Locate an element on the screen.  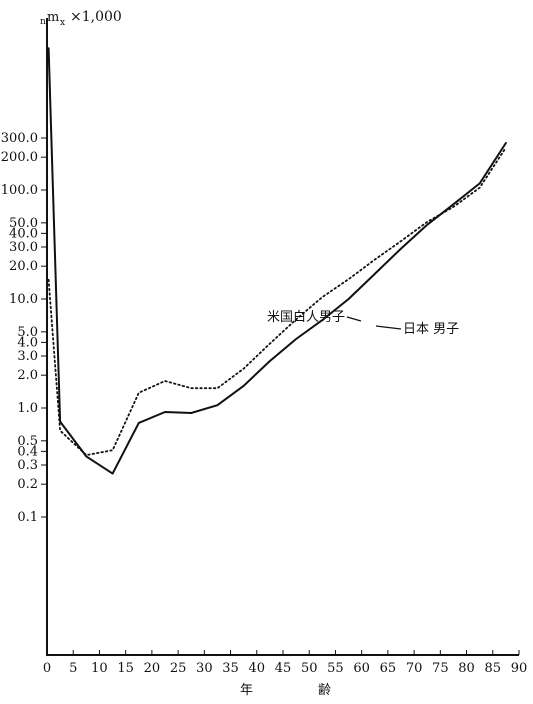
x-tick-label: 15 is located at coordinates (125, 668).